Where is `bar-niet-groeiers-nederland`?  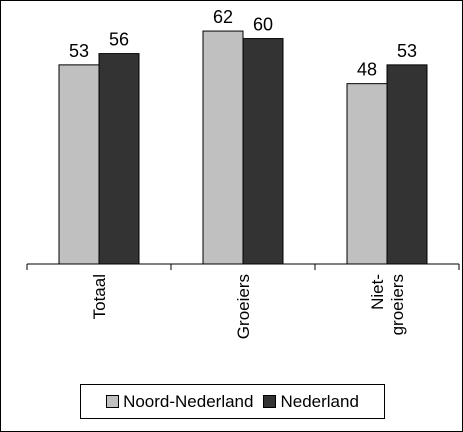 bar-niet-groeiers-nederland is located at coordinates (407, 164).